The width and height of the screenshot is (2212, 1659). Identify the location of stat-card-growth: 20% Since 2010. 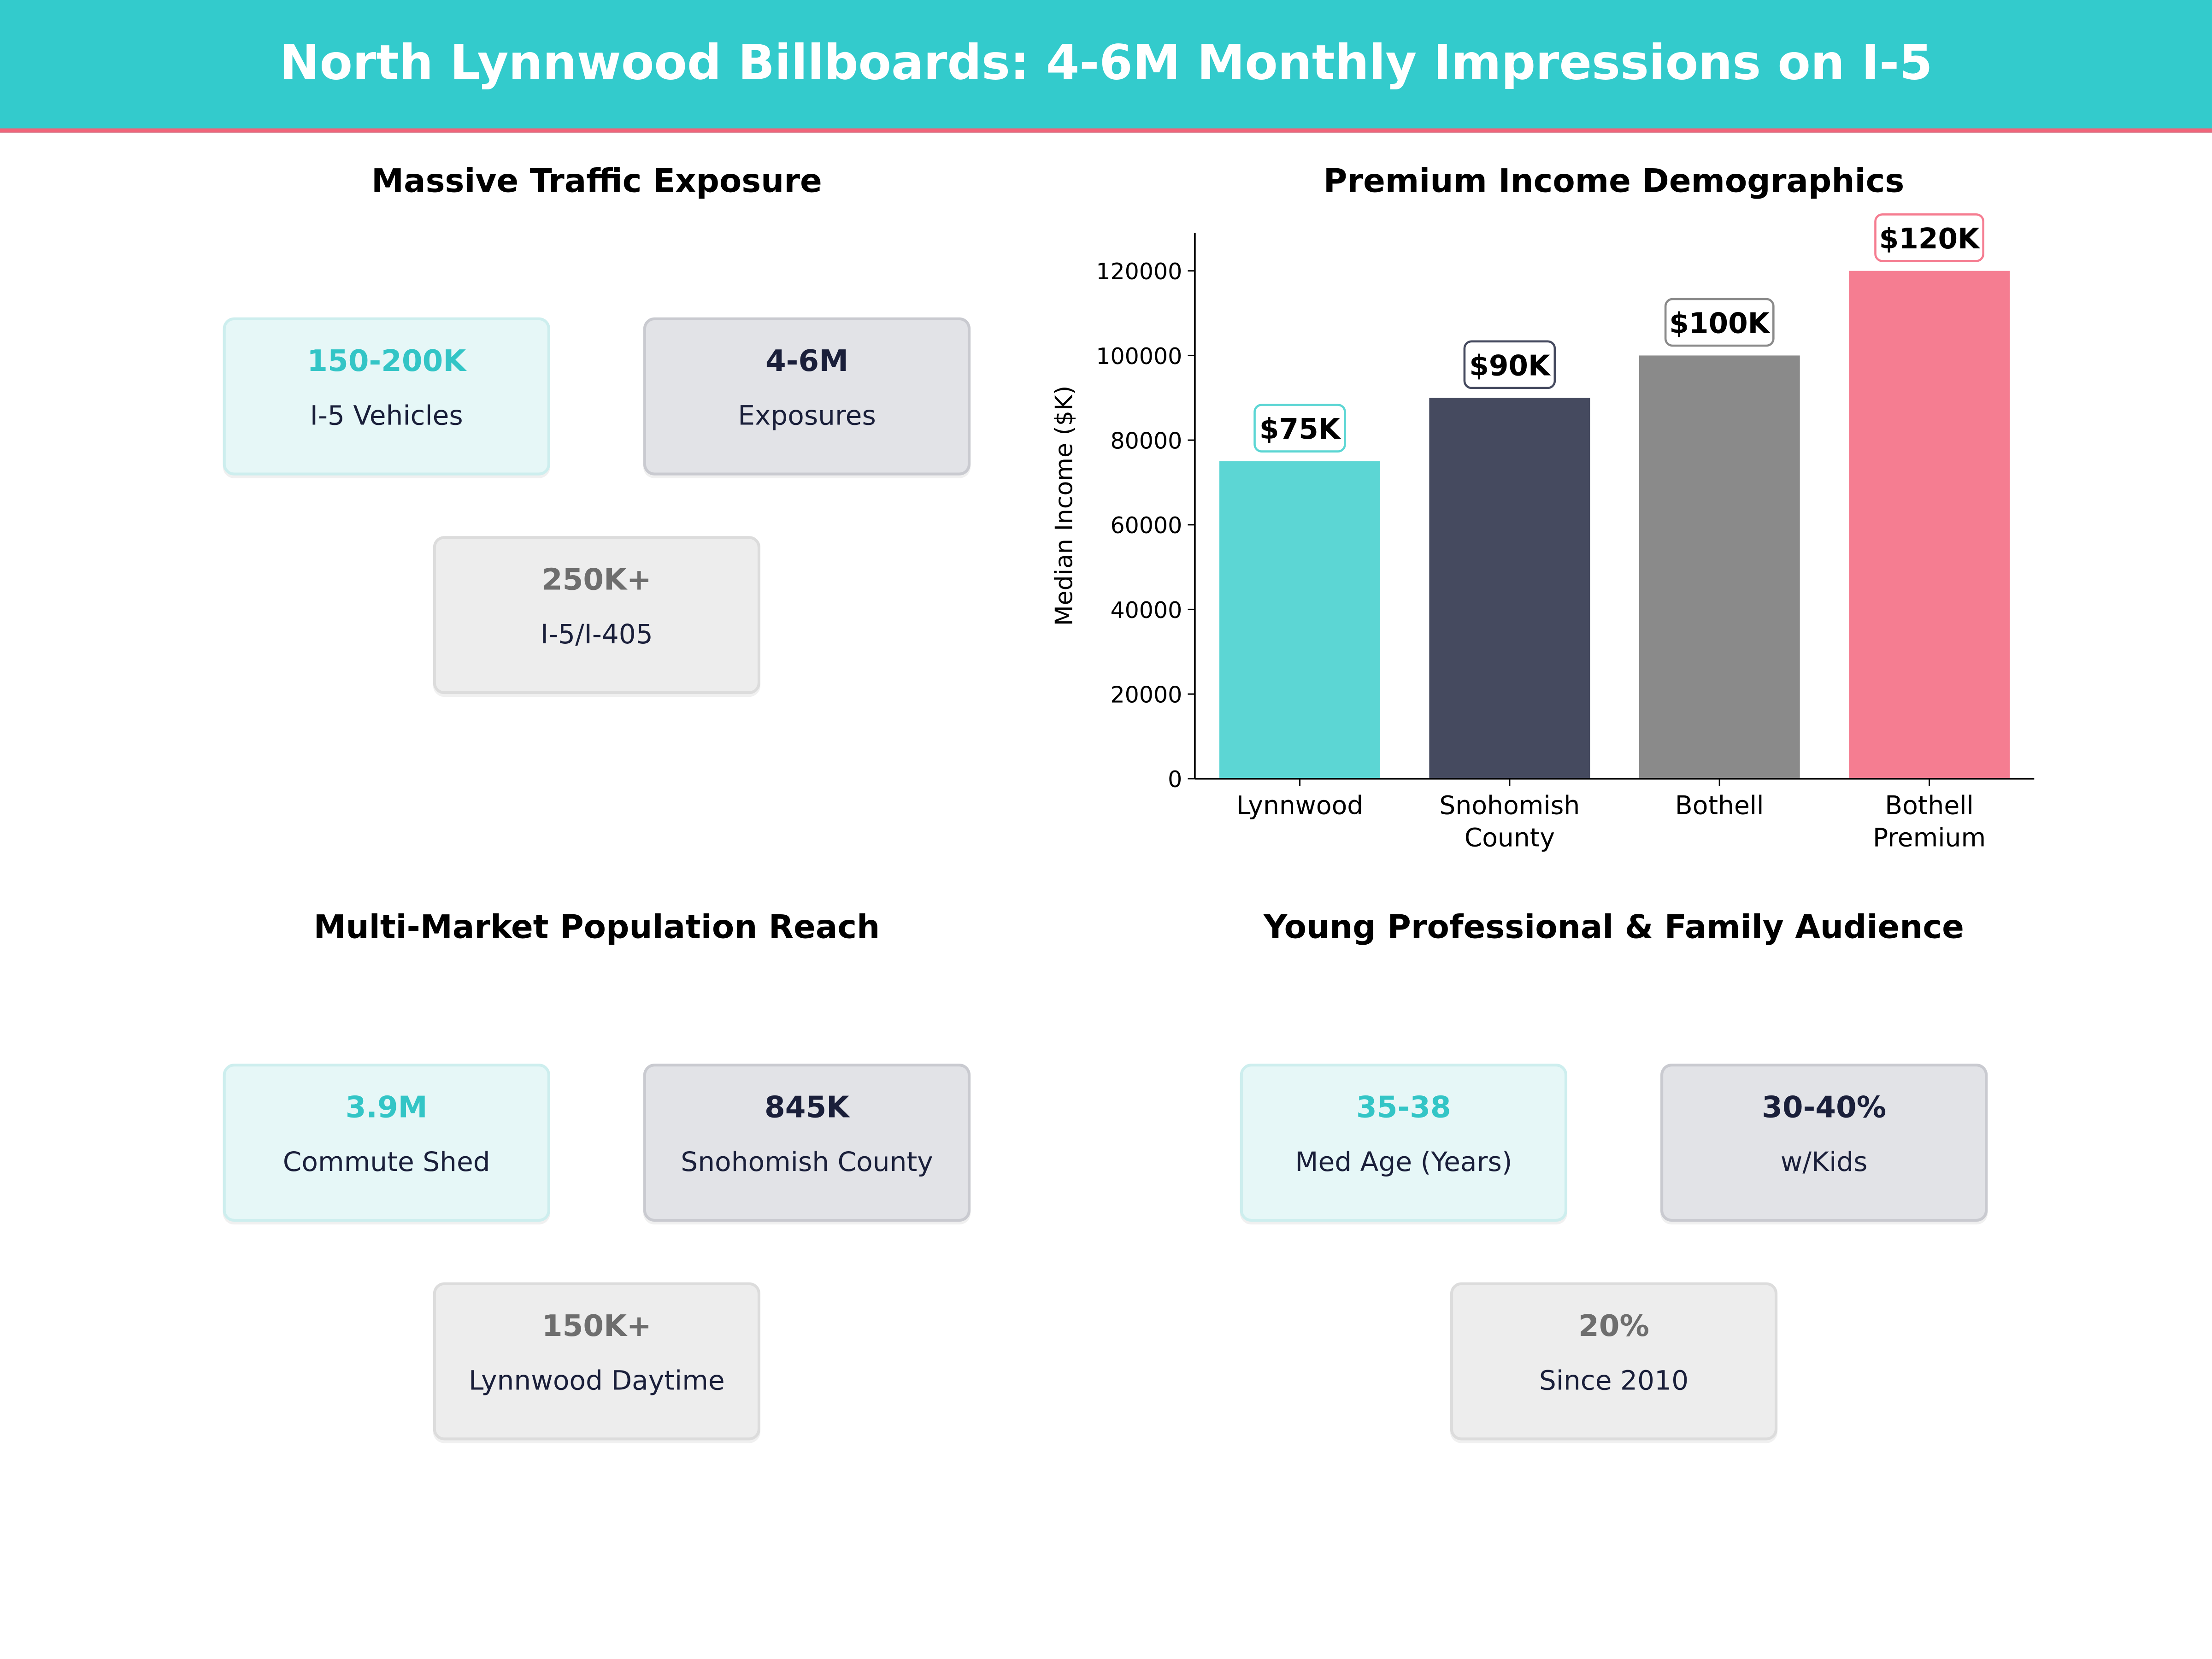
(1614, 1361).